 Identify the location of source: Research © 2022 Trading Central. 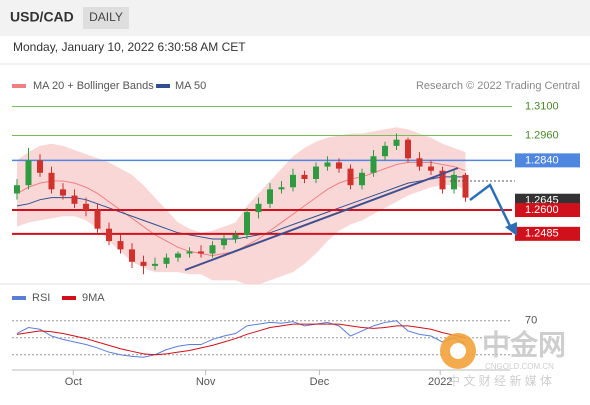
(498, 86).